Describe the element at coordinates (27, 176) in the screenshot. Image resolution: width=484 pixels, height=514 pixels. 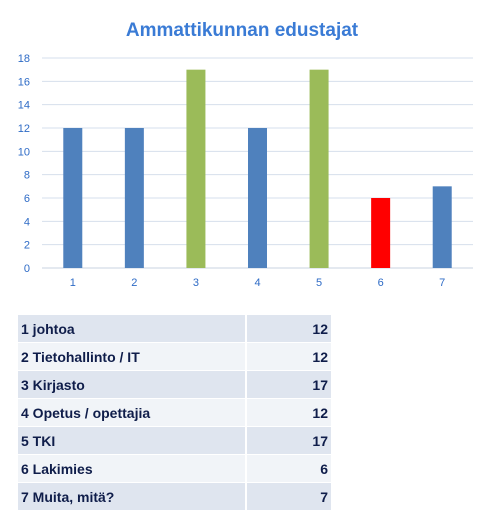
I see `y-tick-label: 8` at that location.